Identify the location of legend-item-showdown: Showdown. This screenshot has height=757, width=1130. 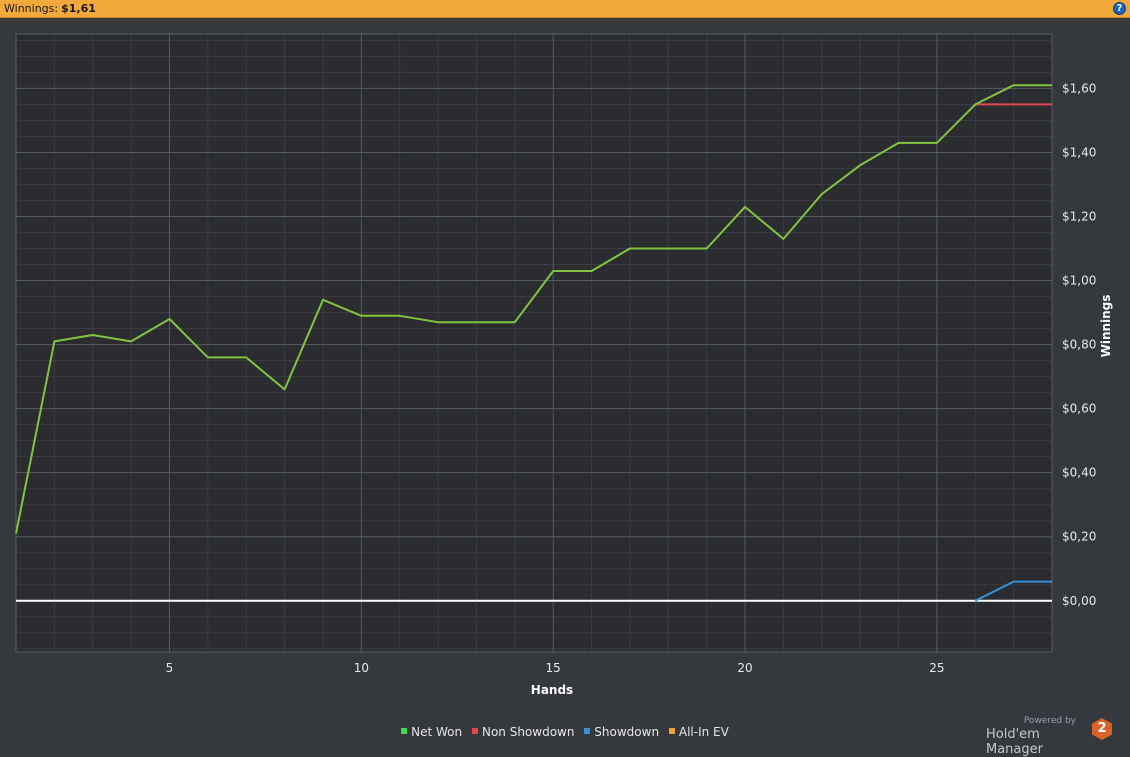
(621, 732).